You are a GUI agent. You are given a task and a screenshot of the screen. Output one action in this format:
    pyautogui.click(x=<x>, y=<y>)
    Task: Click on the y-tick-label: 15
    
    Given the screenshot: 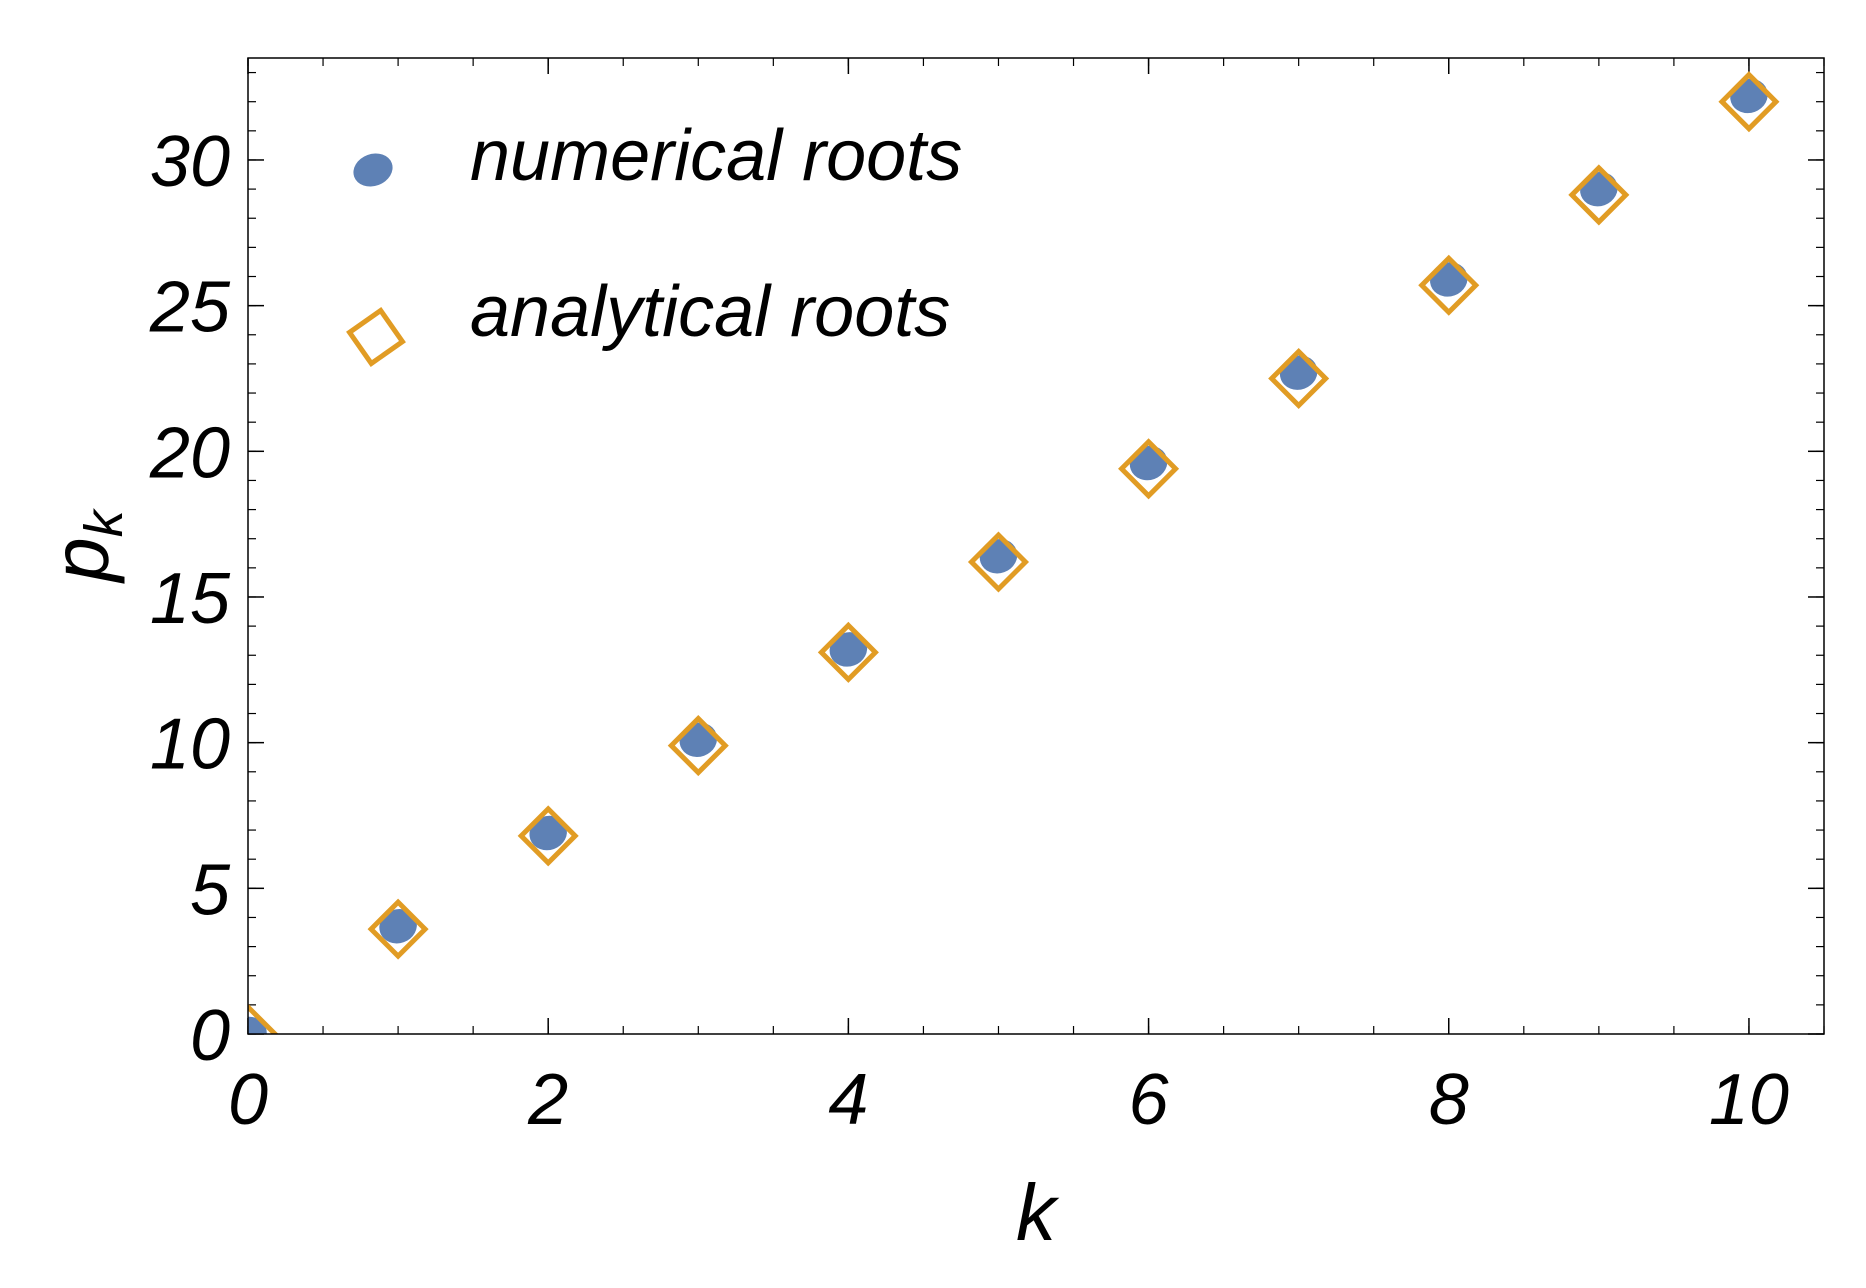 What is the action you would take?
    pyautogui.click(x=190, y=599)
    